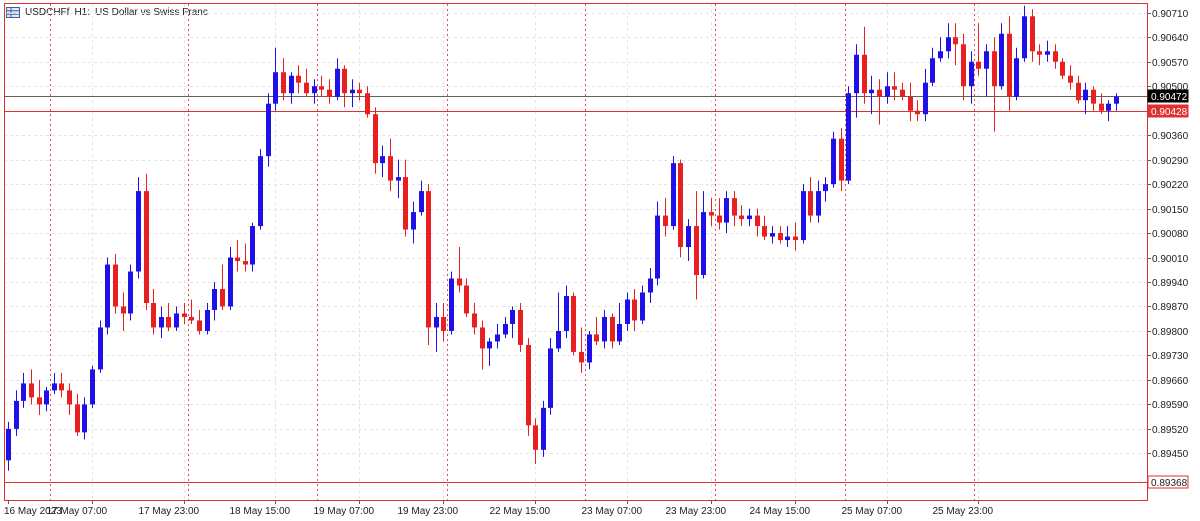 The width and height of the screenshot is (1200, 521). What do you see at coordinates (151, 12) in the screenshot?
I see `symbol-description: US Dollar vs Swiss Franc` at bounding box center [151, 12].